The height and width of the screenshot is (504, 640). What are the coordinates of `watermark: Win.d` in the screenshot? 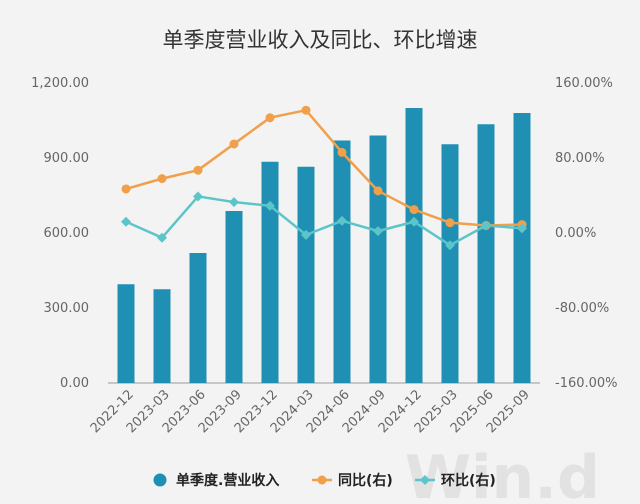 It's located at (502, 473).